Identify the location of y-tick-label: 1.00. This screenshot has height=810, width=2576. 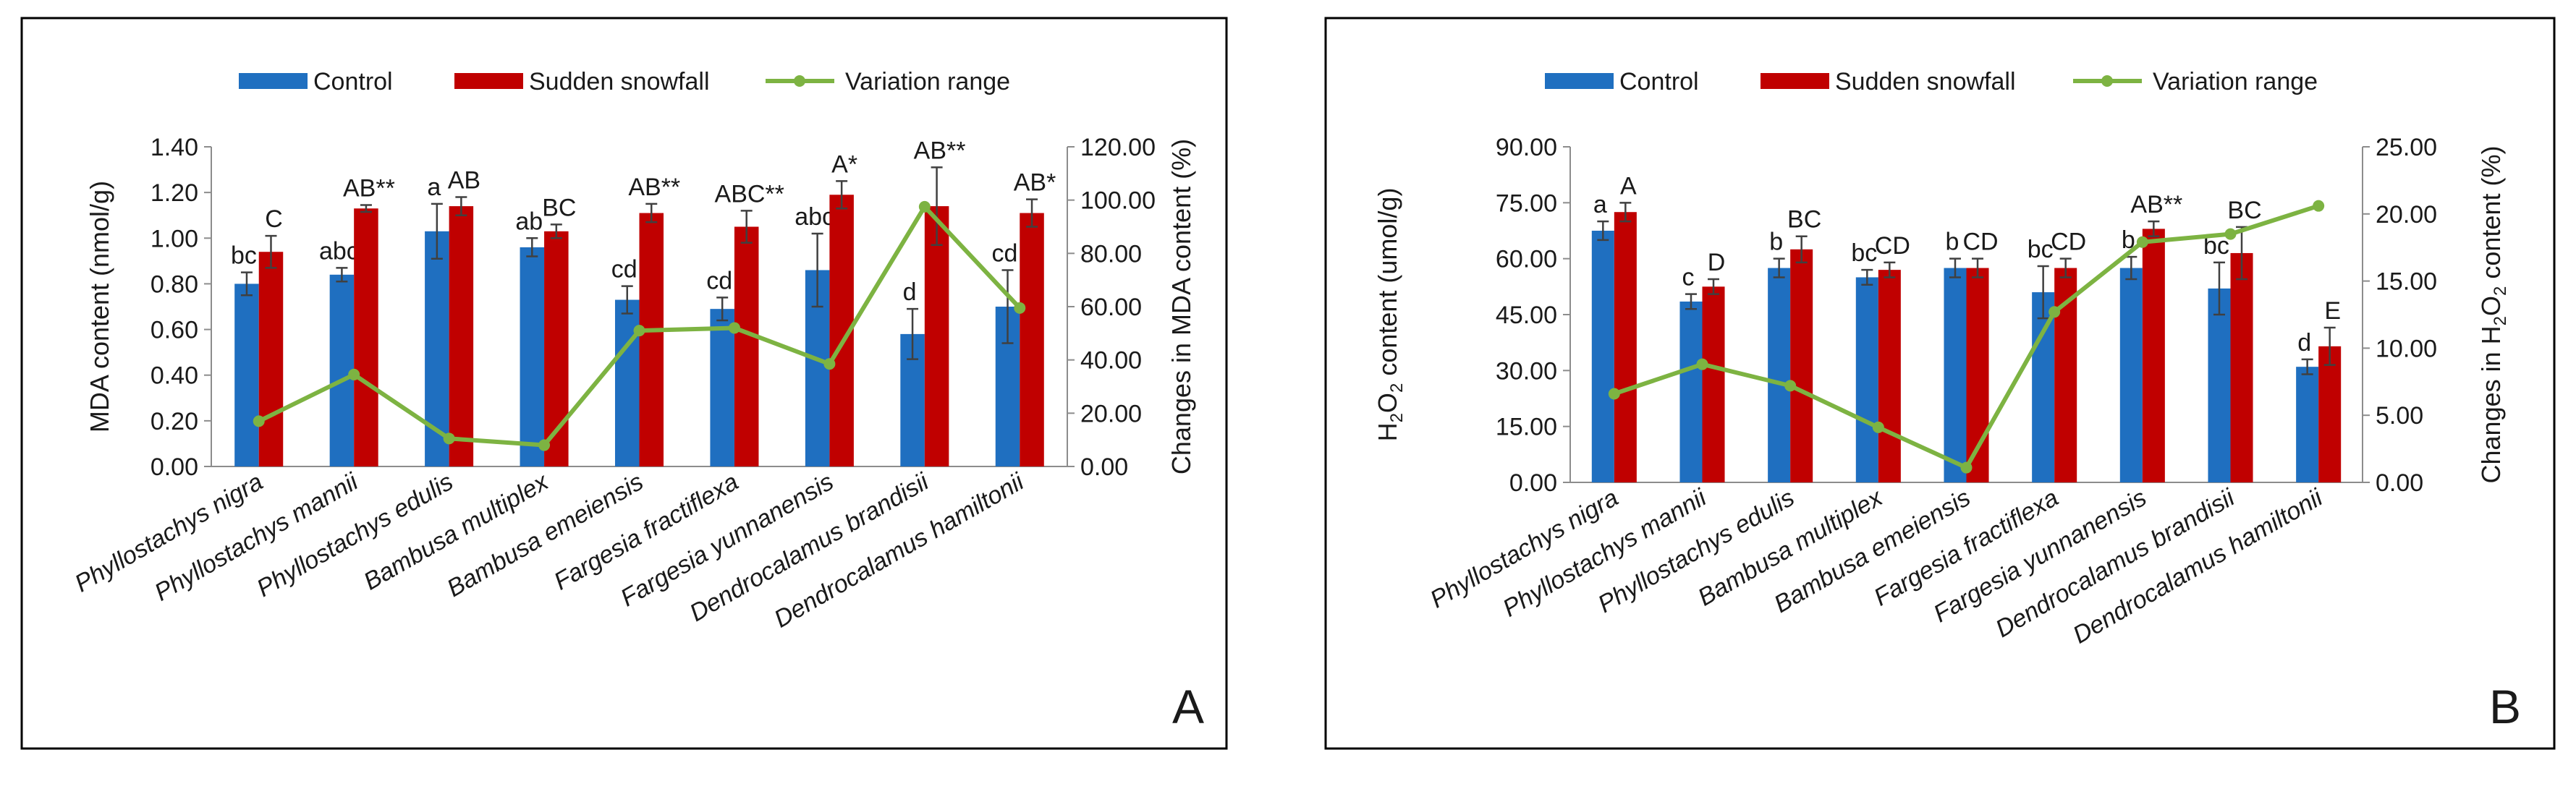
(174, 238).